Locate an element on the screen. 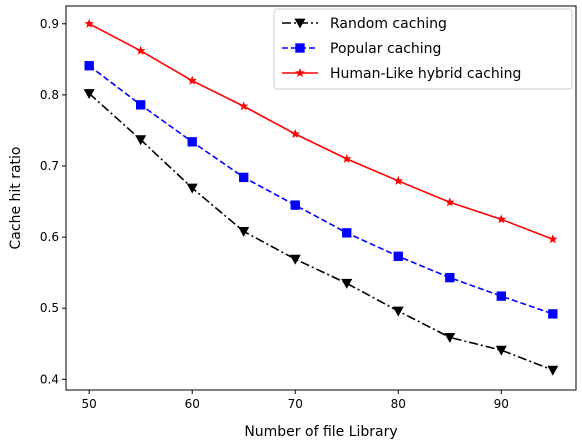 This screenshot has width=582, height=444. y-tick-label: 0.6 is located at coordinates (49, 237).